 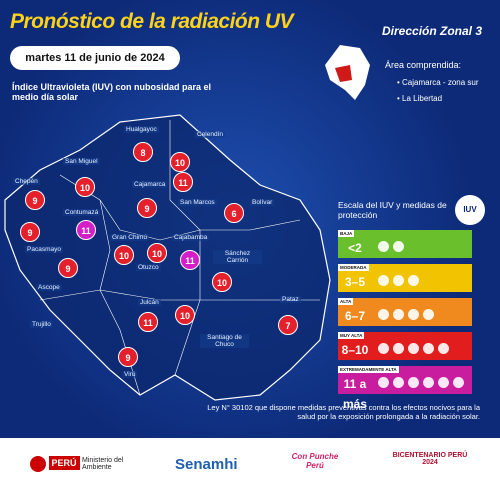 What do you see at coordinates (224, 341) in the screenshot?
I see `province-label: Santiago de Chuco` at bounding box center [224, 341].